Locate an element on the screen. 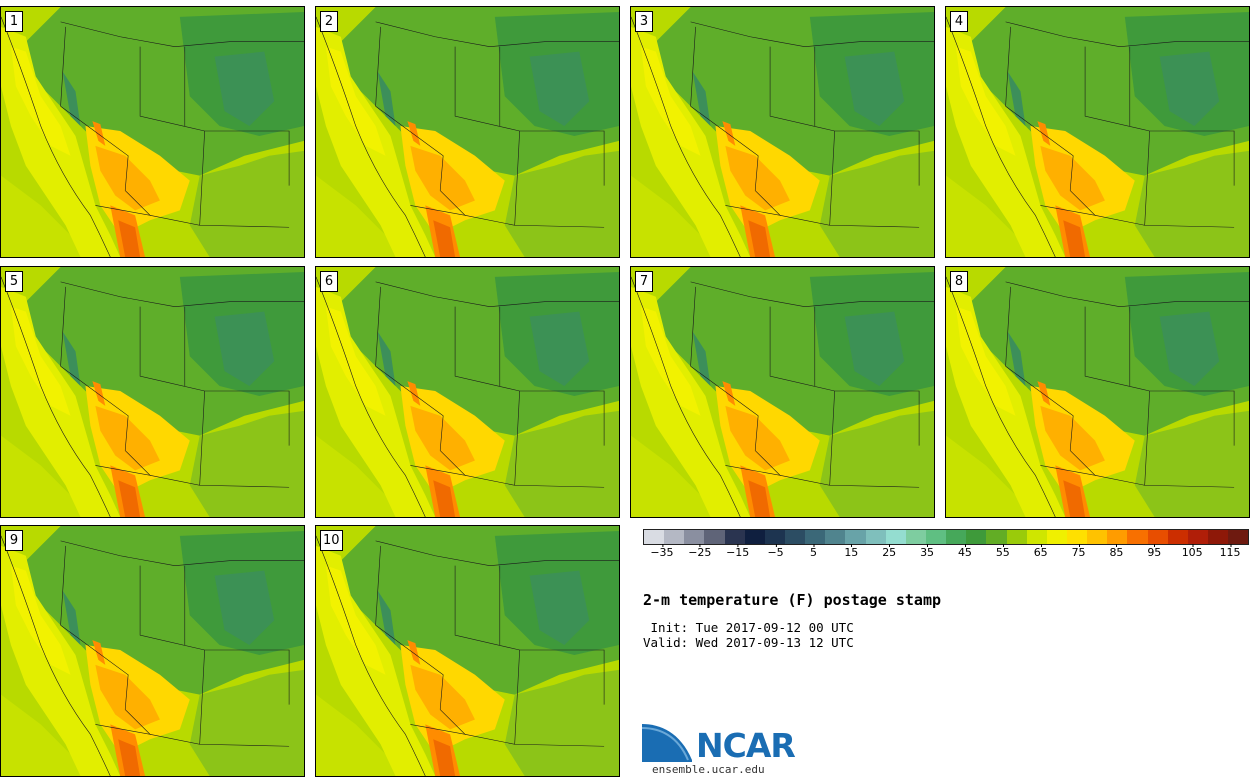 The height and width of the screenshot is (778, 1260). stamp-number-label: 6 is located at coordinates (329, 281).